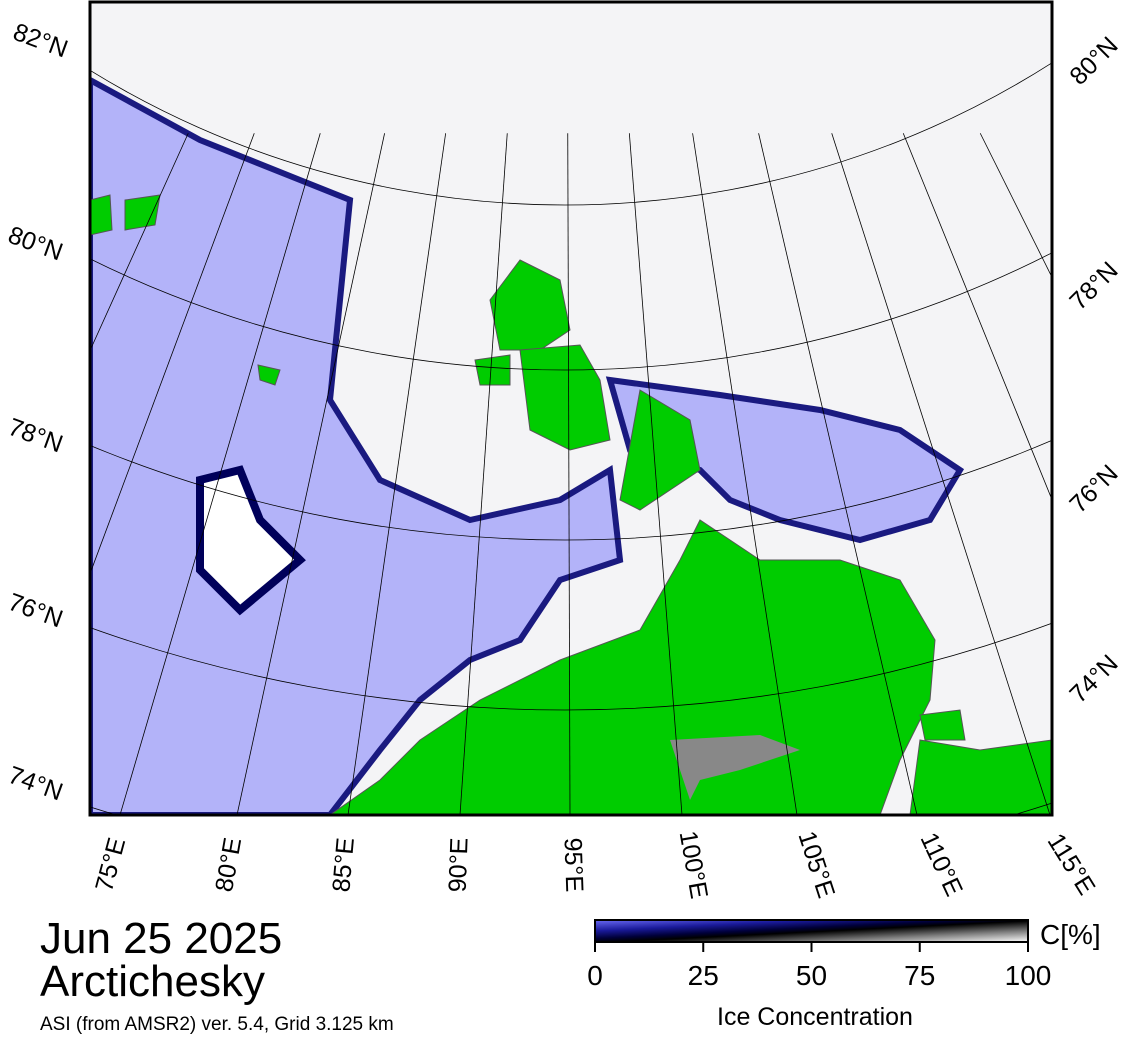  I want to click on source: ASI (from AMSR2) ver. 5.4, Grid 3.125 km, so click(217, 1024).